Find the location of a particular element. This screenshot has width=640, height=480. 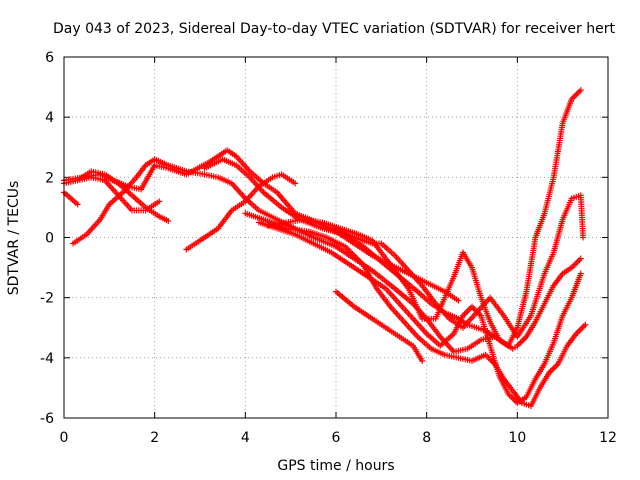

x-tick-label: 0 is located at coordinates (64, 438).